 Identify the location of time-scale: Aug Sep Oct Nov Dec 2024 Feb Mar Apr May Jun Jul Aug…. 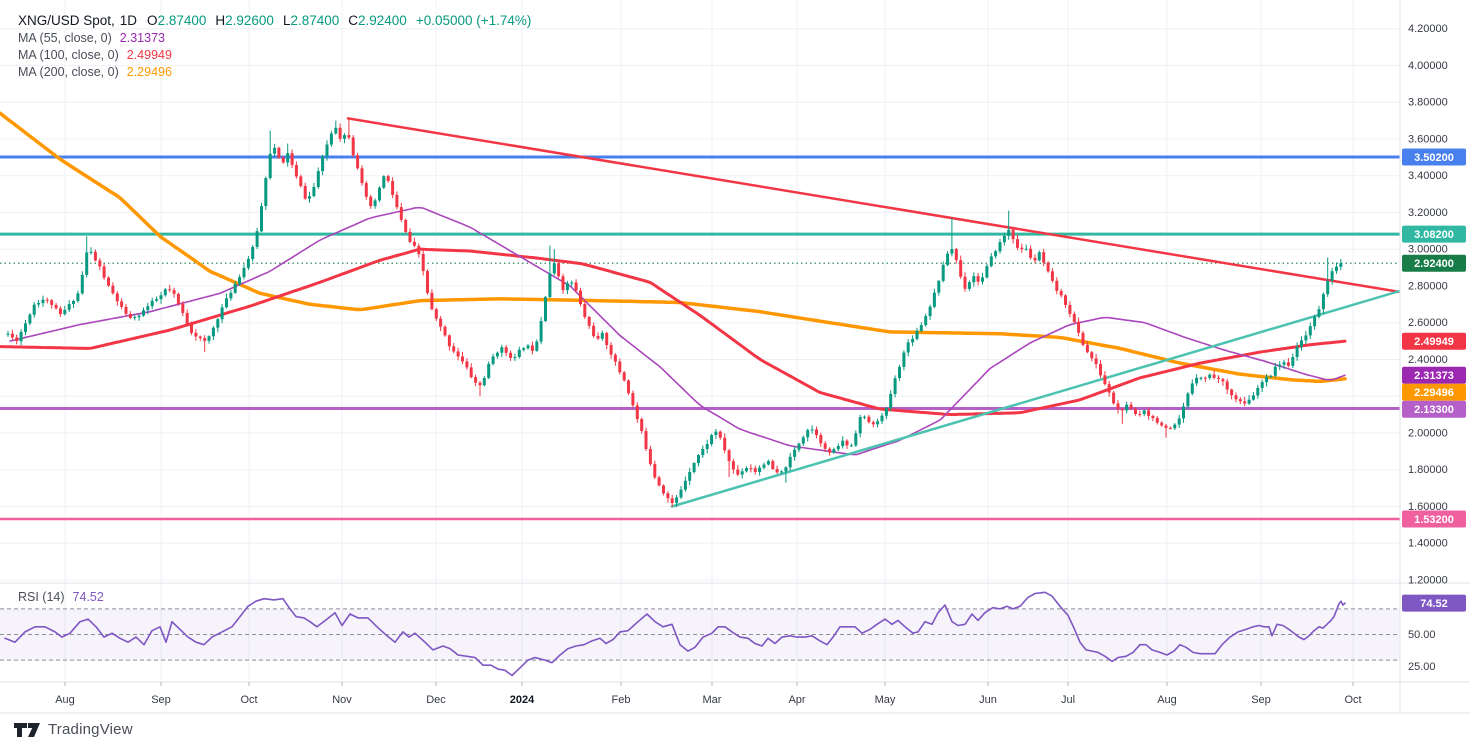
(708, 694).